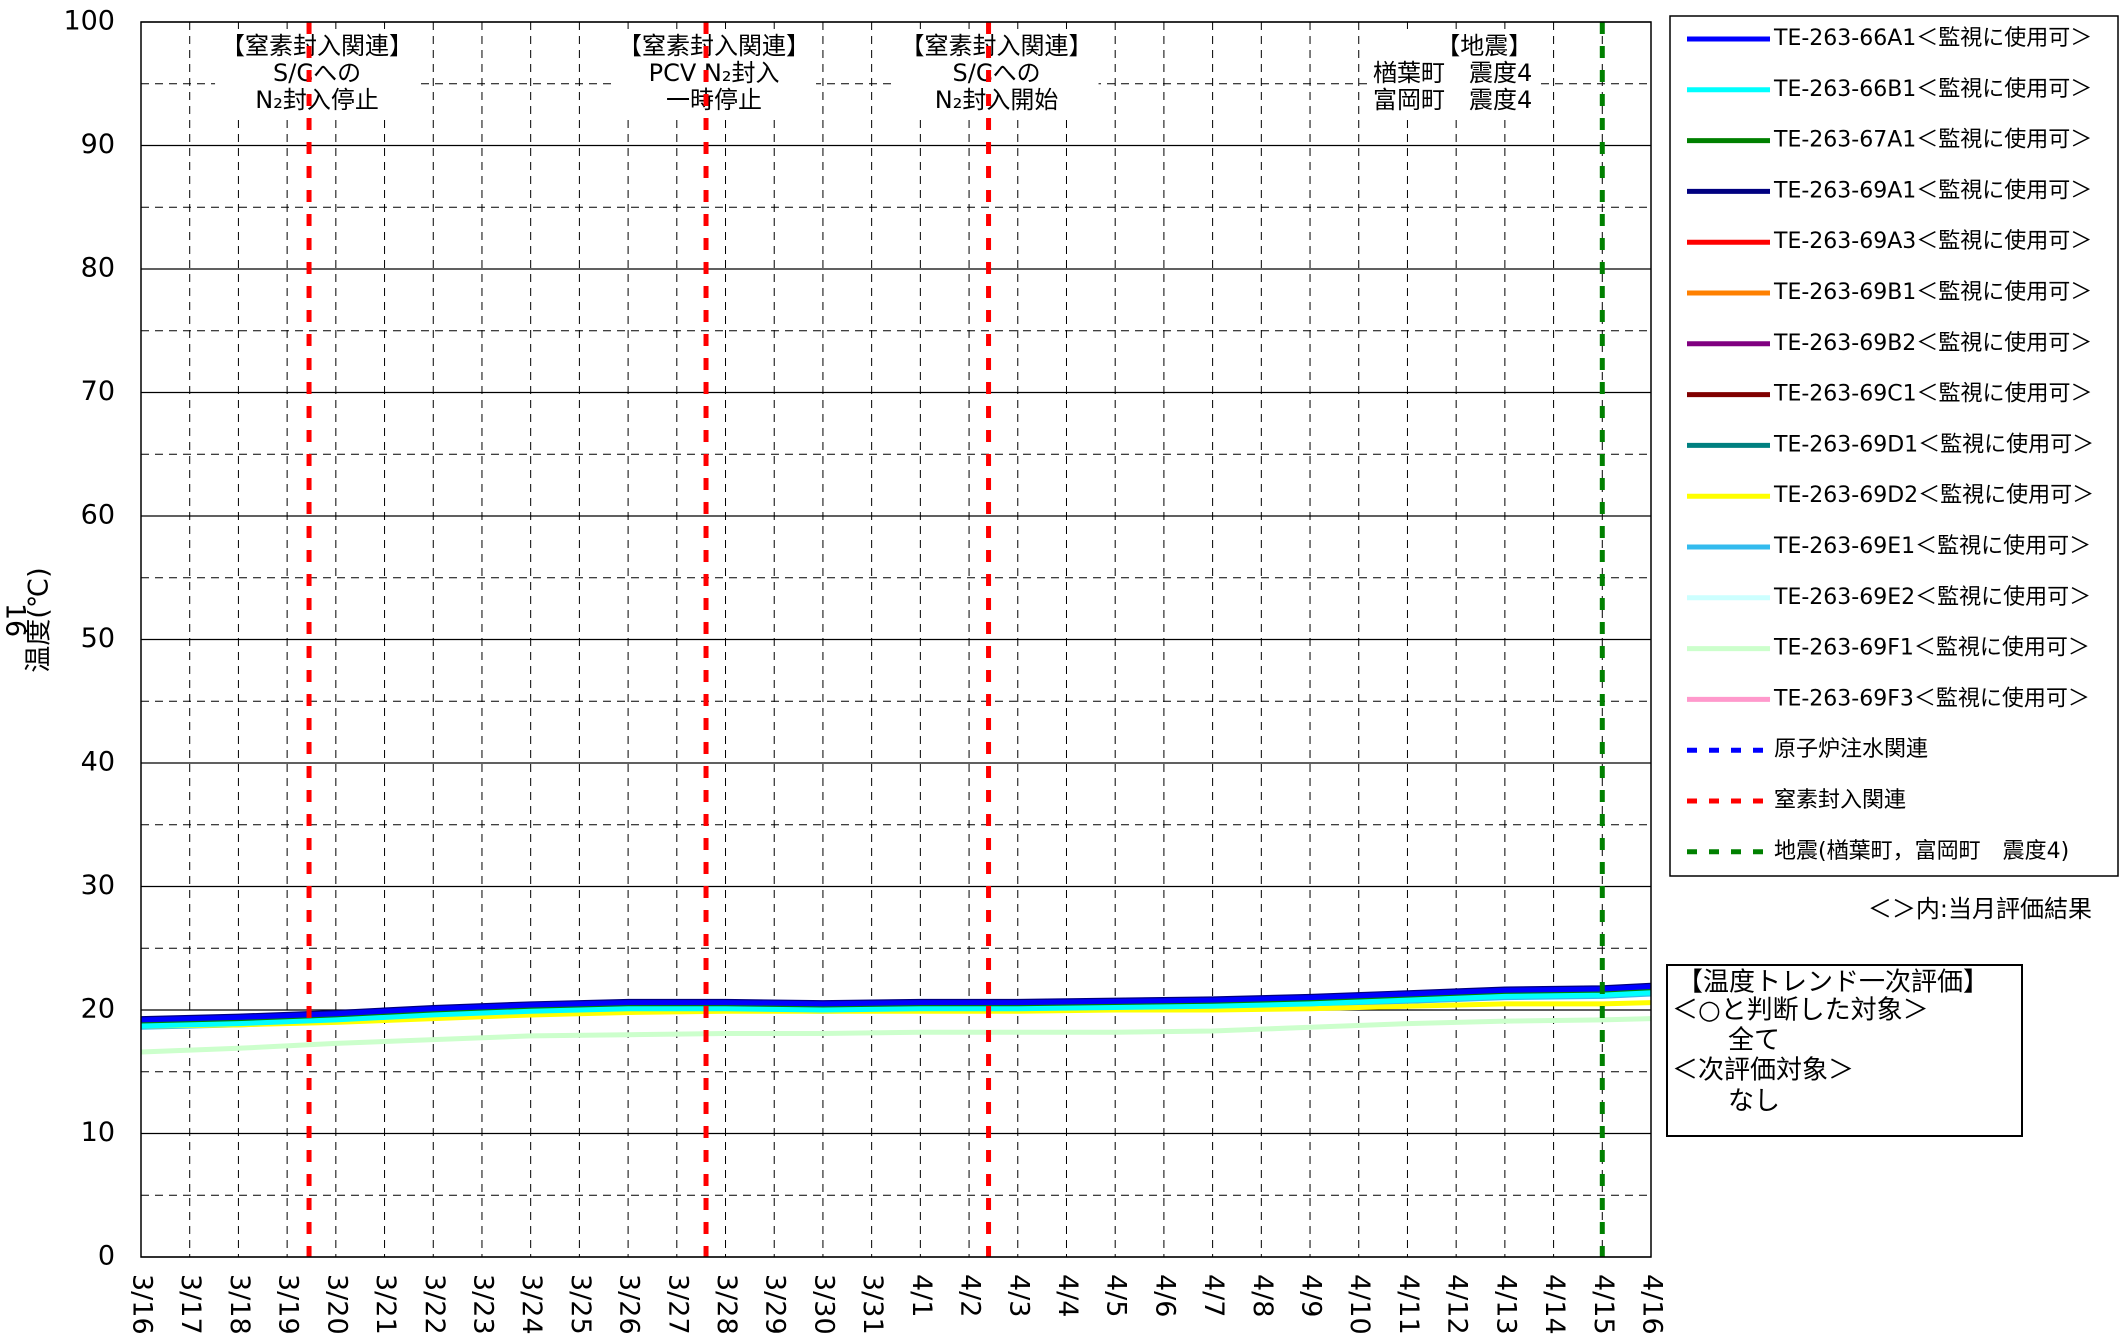 Image resolution: width=2120 pixels, height=1341 pixels. I want to click on x-tick-label: 4/11, so click(1408, 1304).